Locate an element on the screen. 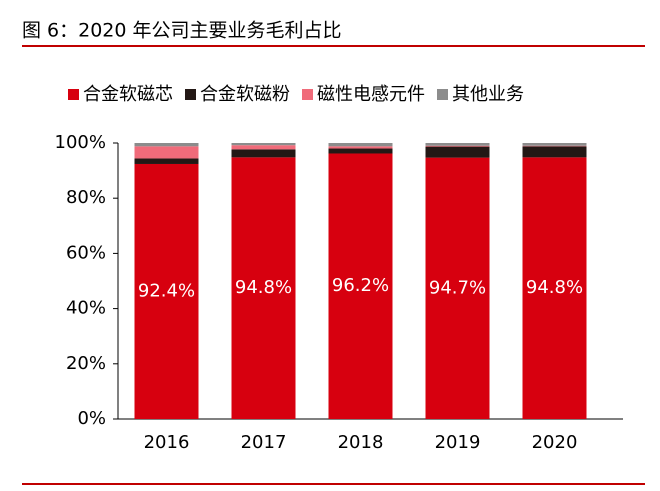 Image resolution: width=660 pixels, height=491 pixels. x-tick-label: 2019 is located at coordinates (458, 442).